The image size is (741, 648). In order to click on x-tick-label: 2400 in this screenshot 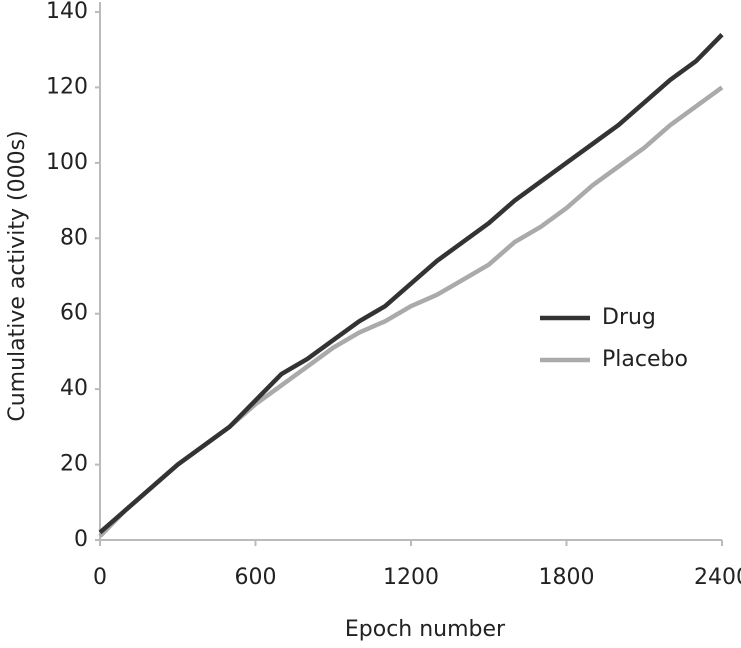, I will do `click(717, 577)`.